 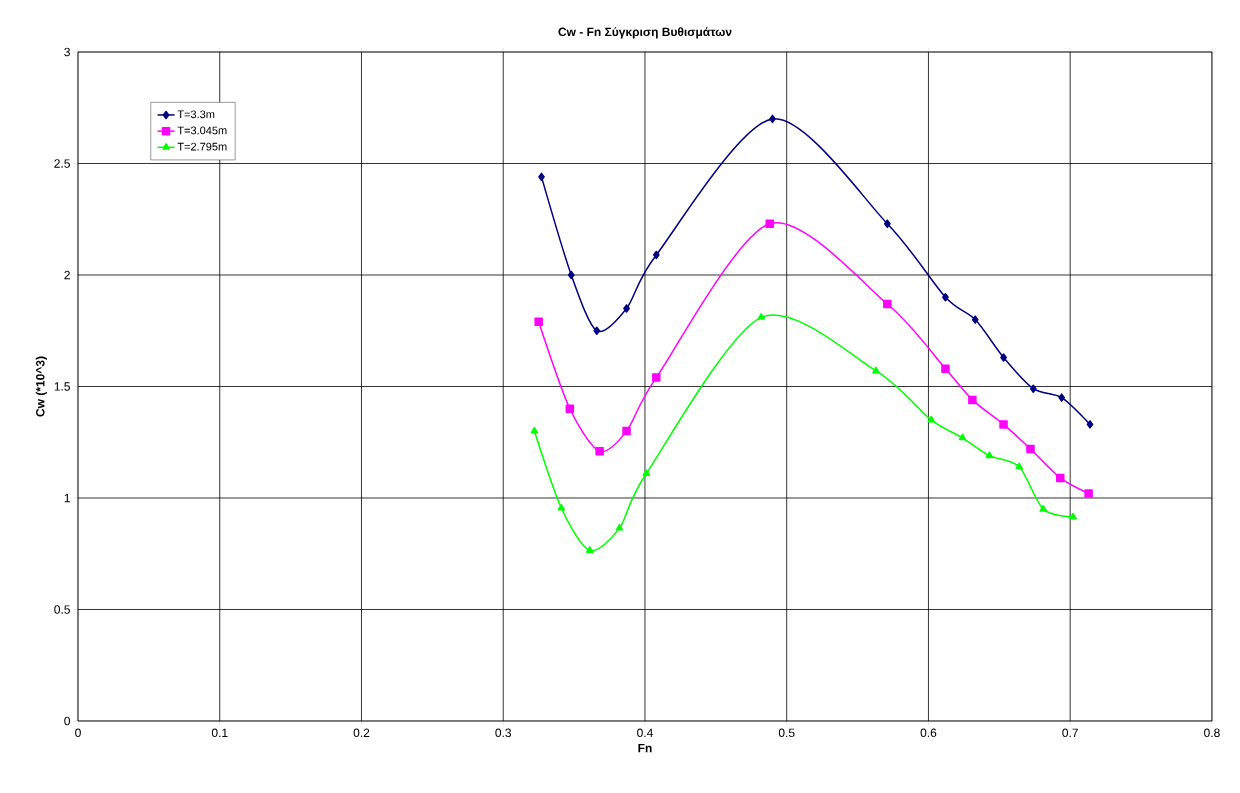 What do you see at coordinates (196, 114) in the screenshot?
I see `legend-label: T=3.3m` at bounding box center [196, 114].